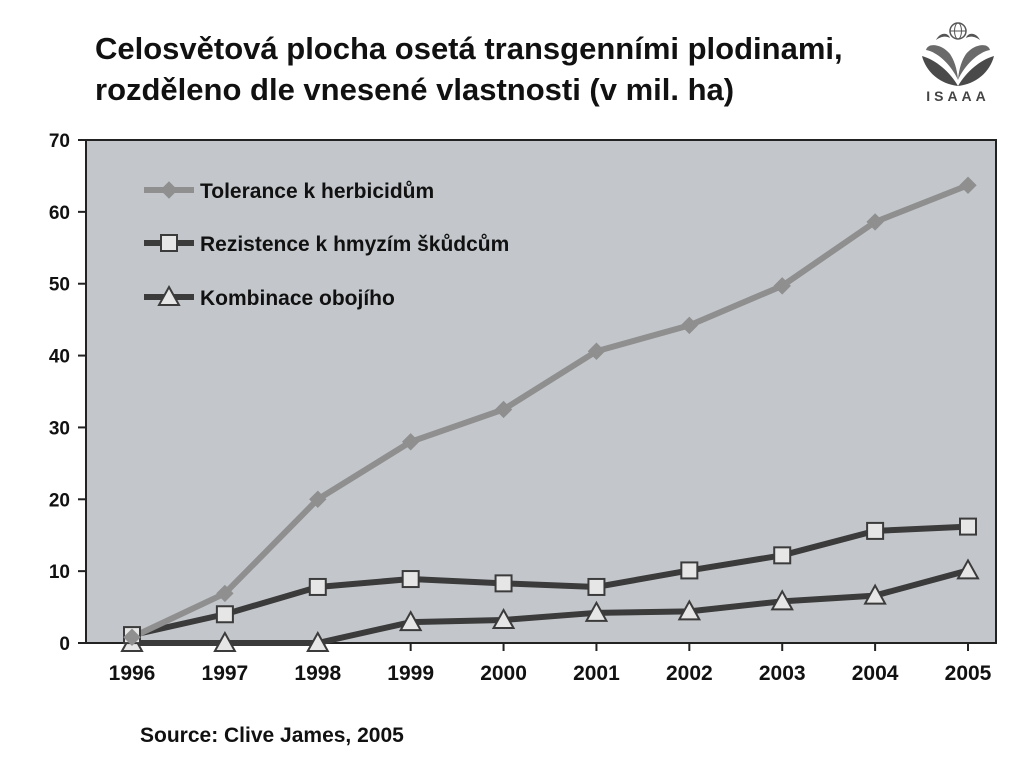 Image resolution: width=1024 pixels, height=768 pixels. Describe the element at coordinates (503, 673) in the screenshot. I see `x-tick-label: 2000` at that location.